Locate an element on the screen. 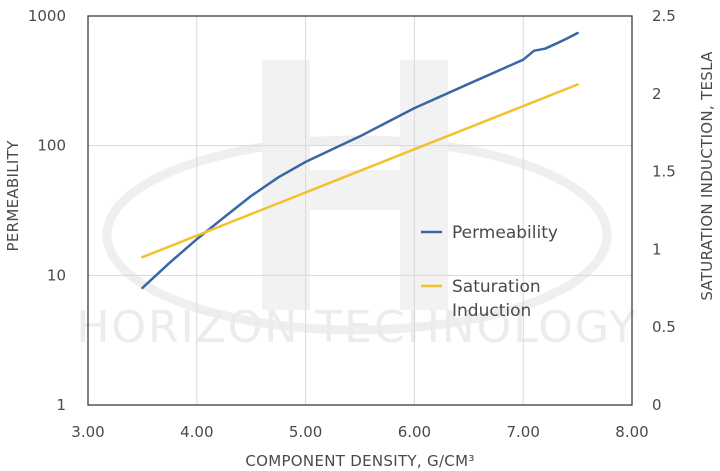 This screenshot has height=471, width=720. y-left-tick-label-3: 1000 is located at coordinates (47, 16).